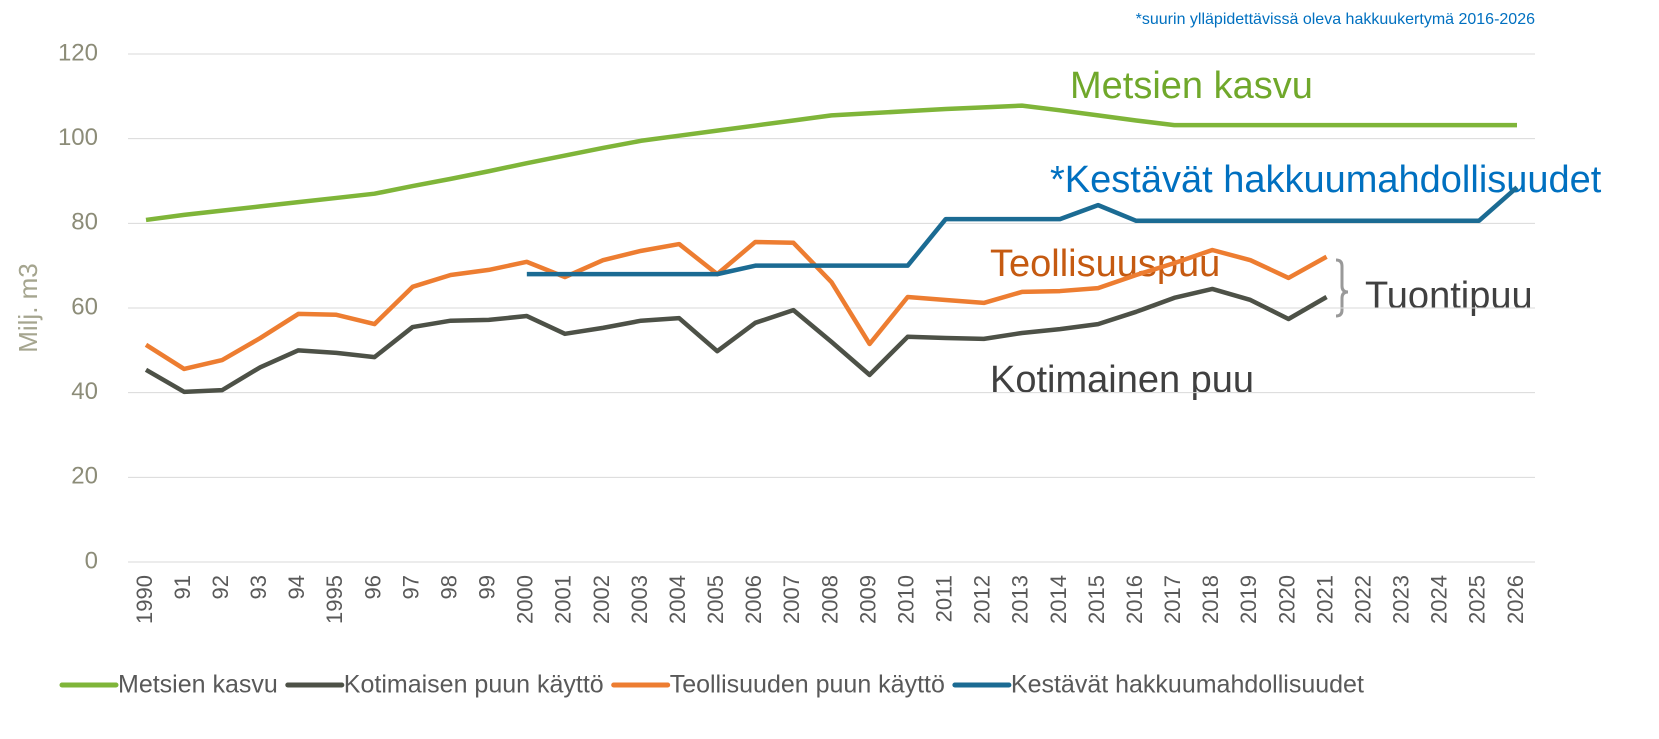 The height and width of the screenshot is (739, 1659). Describe the element at coordinates (198, 685) in the screenshot. I see `legend-label: Metsien kasvu` at that location.